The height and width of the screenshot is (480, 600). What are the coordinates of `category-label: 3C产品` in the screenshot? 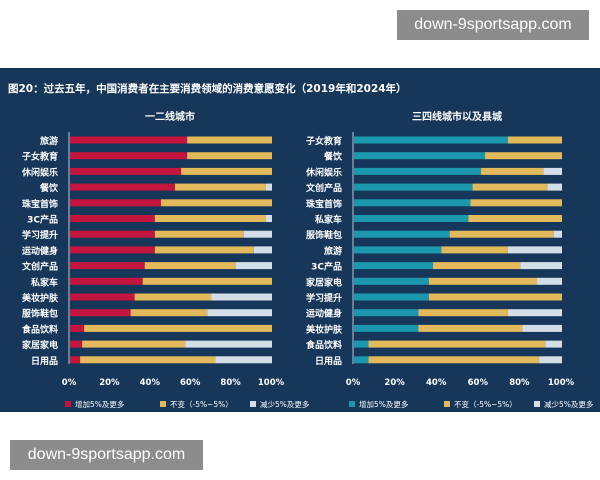 It's located at (42, 220).